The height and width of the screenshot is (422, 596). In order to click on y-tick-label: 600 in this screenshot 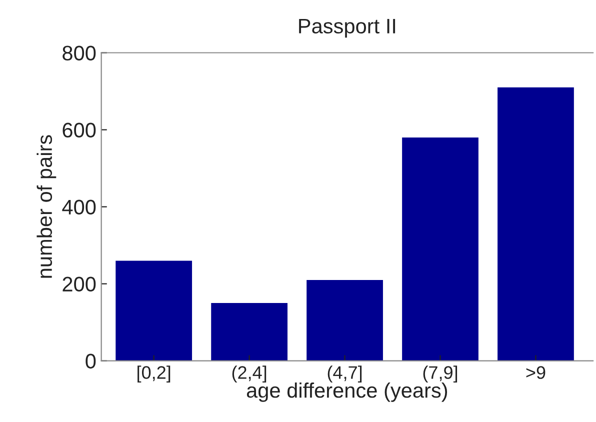, I will do `click(79, 130)`.